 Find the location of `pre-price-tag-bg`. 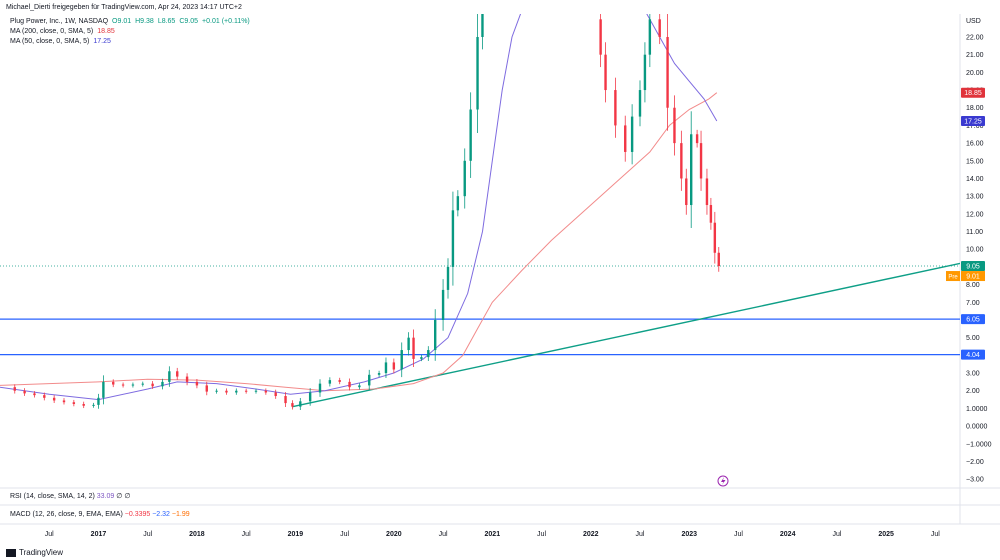

pre-price-tag-bg is located at coordinates (973, 276).